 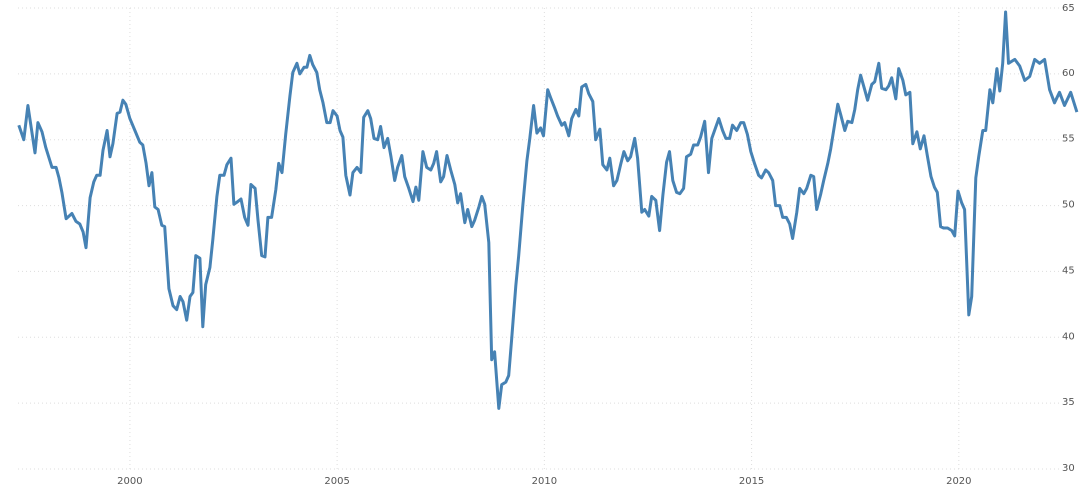 What do you see at coordinates (751, 481) in the screenshot?
I see `x-tick-label: 2015` at bounding box center [751, 481].